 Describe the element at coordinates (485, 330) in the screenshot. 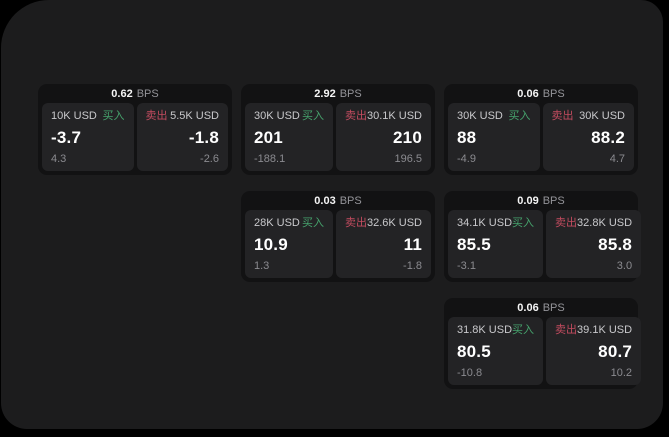

I see `buy-amount: 31.8K USD` at that location.